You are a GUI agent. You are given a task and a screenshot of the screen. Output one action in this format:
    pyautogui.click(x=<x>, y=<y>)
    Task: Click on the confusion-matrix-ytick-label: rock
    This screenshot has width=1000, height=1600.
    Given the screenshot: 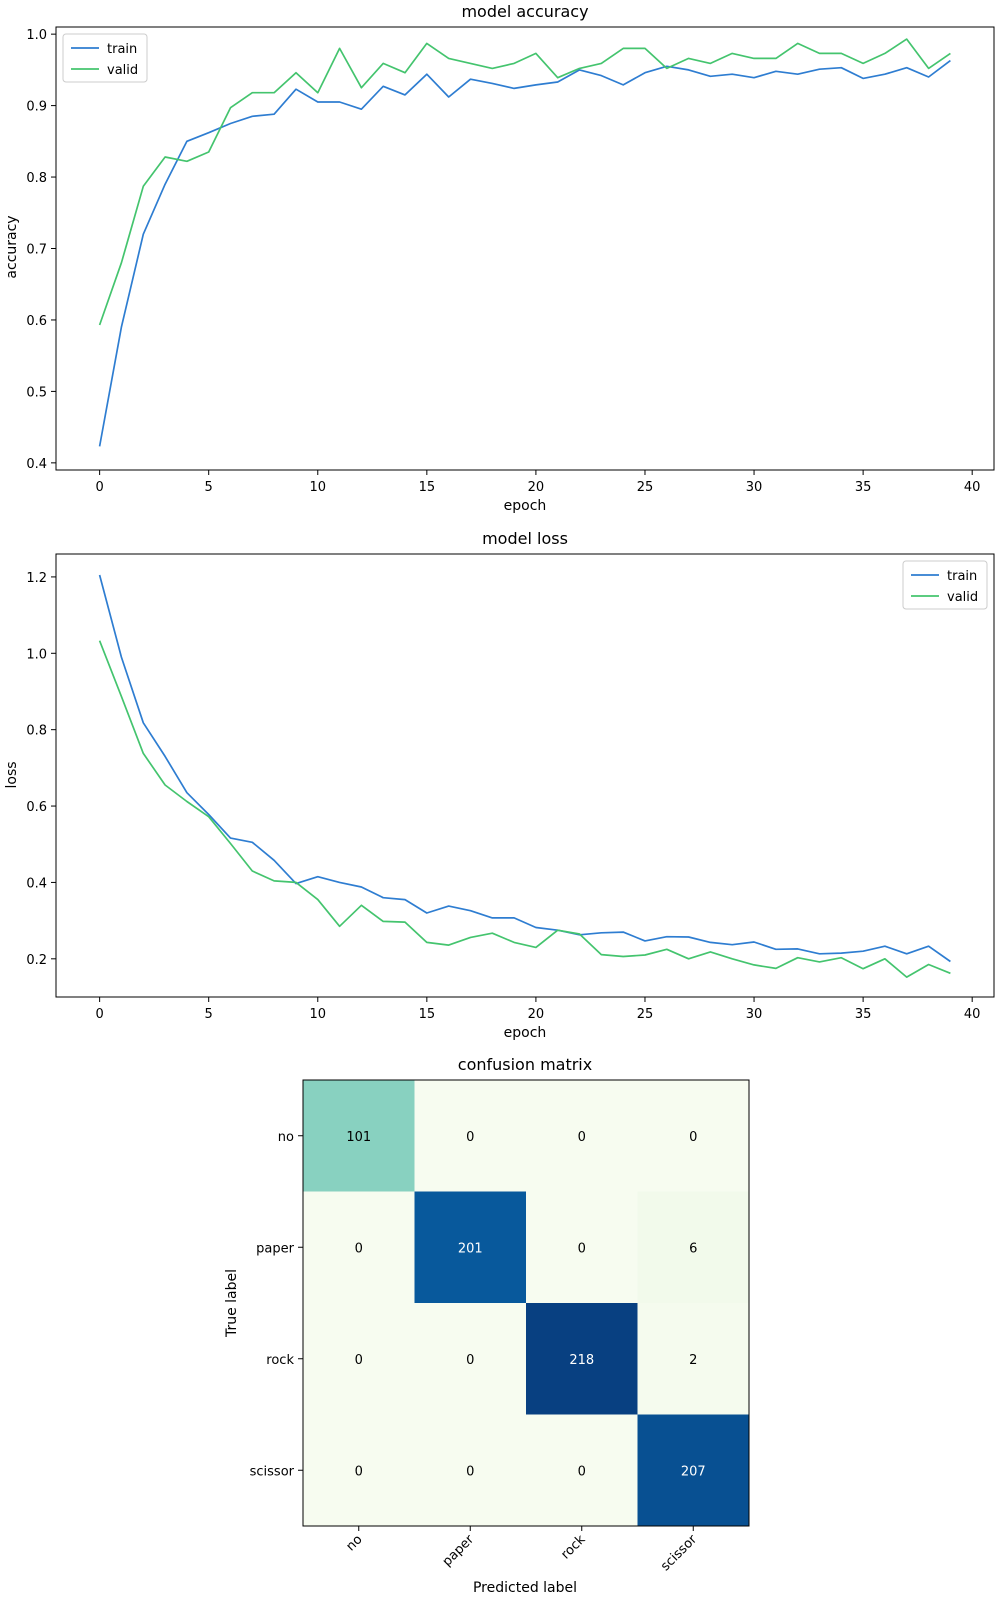 What is the action you would take?
    pyautogui.click(x=280, y=1360)
    